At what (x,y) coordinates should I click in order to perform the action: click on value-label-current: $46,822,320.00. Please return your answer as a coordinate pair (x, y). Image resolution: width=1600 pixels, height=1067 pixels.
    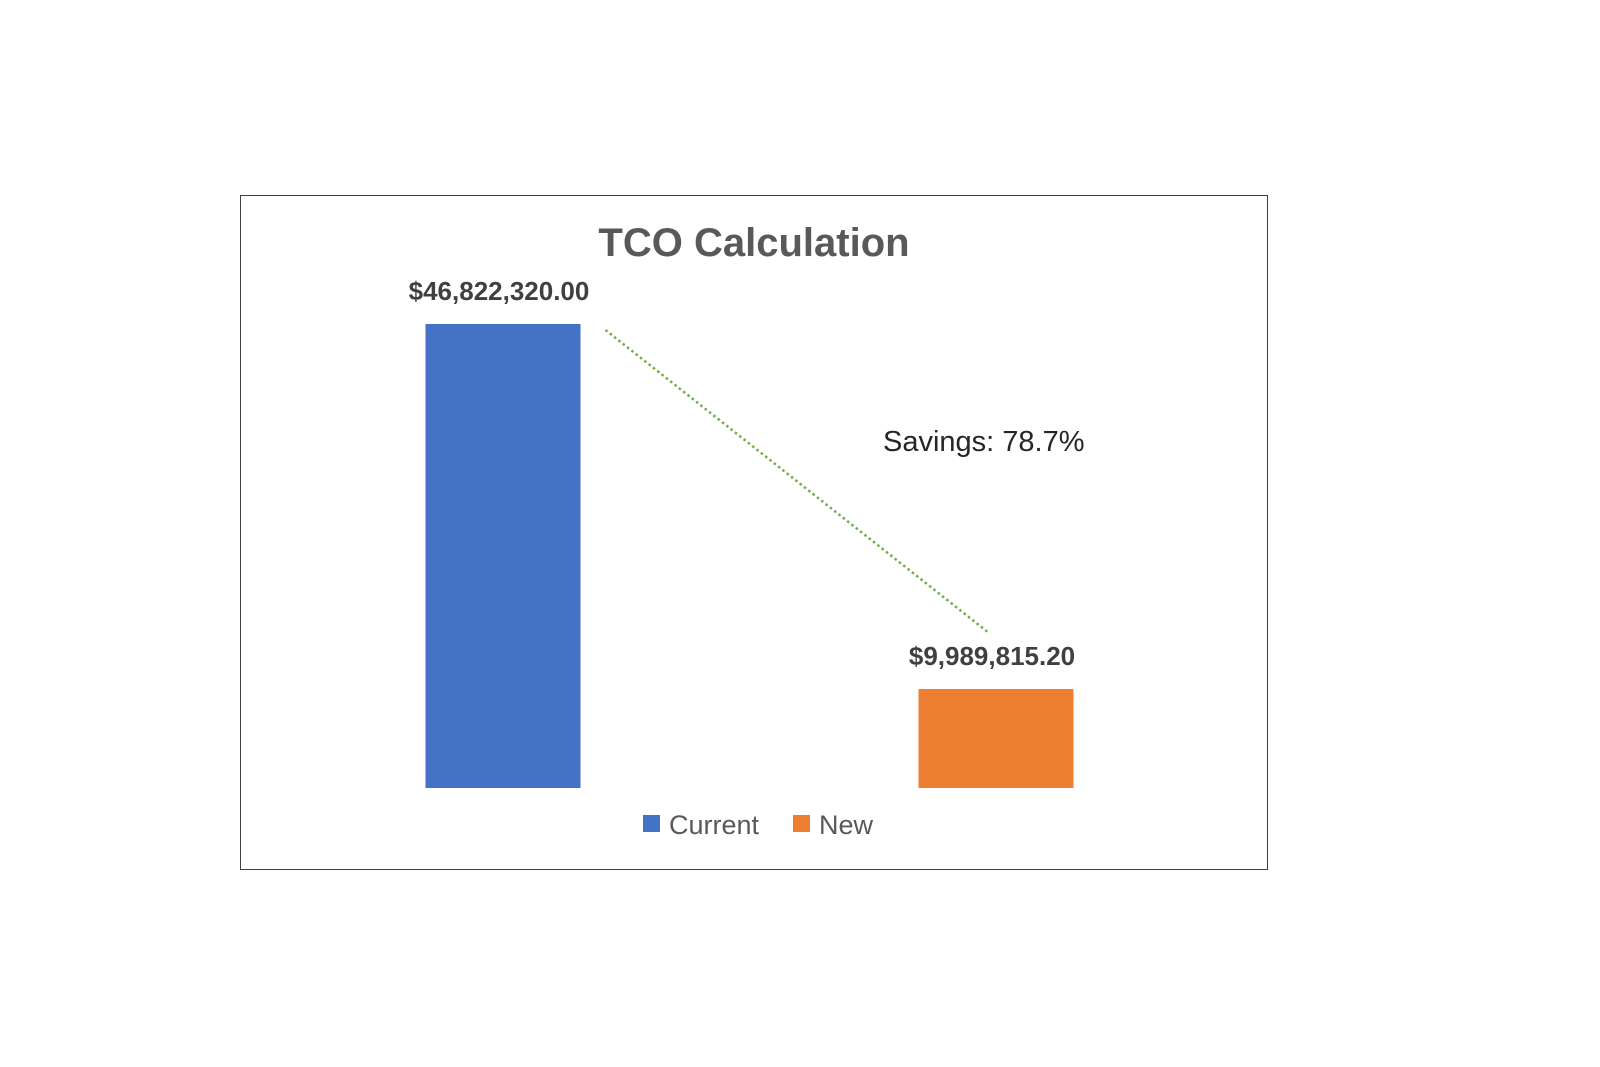
    Looking at the image, I should click on (499, 291).